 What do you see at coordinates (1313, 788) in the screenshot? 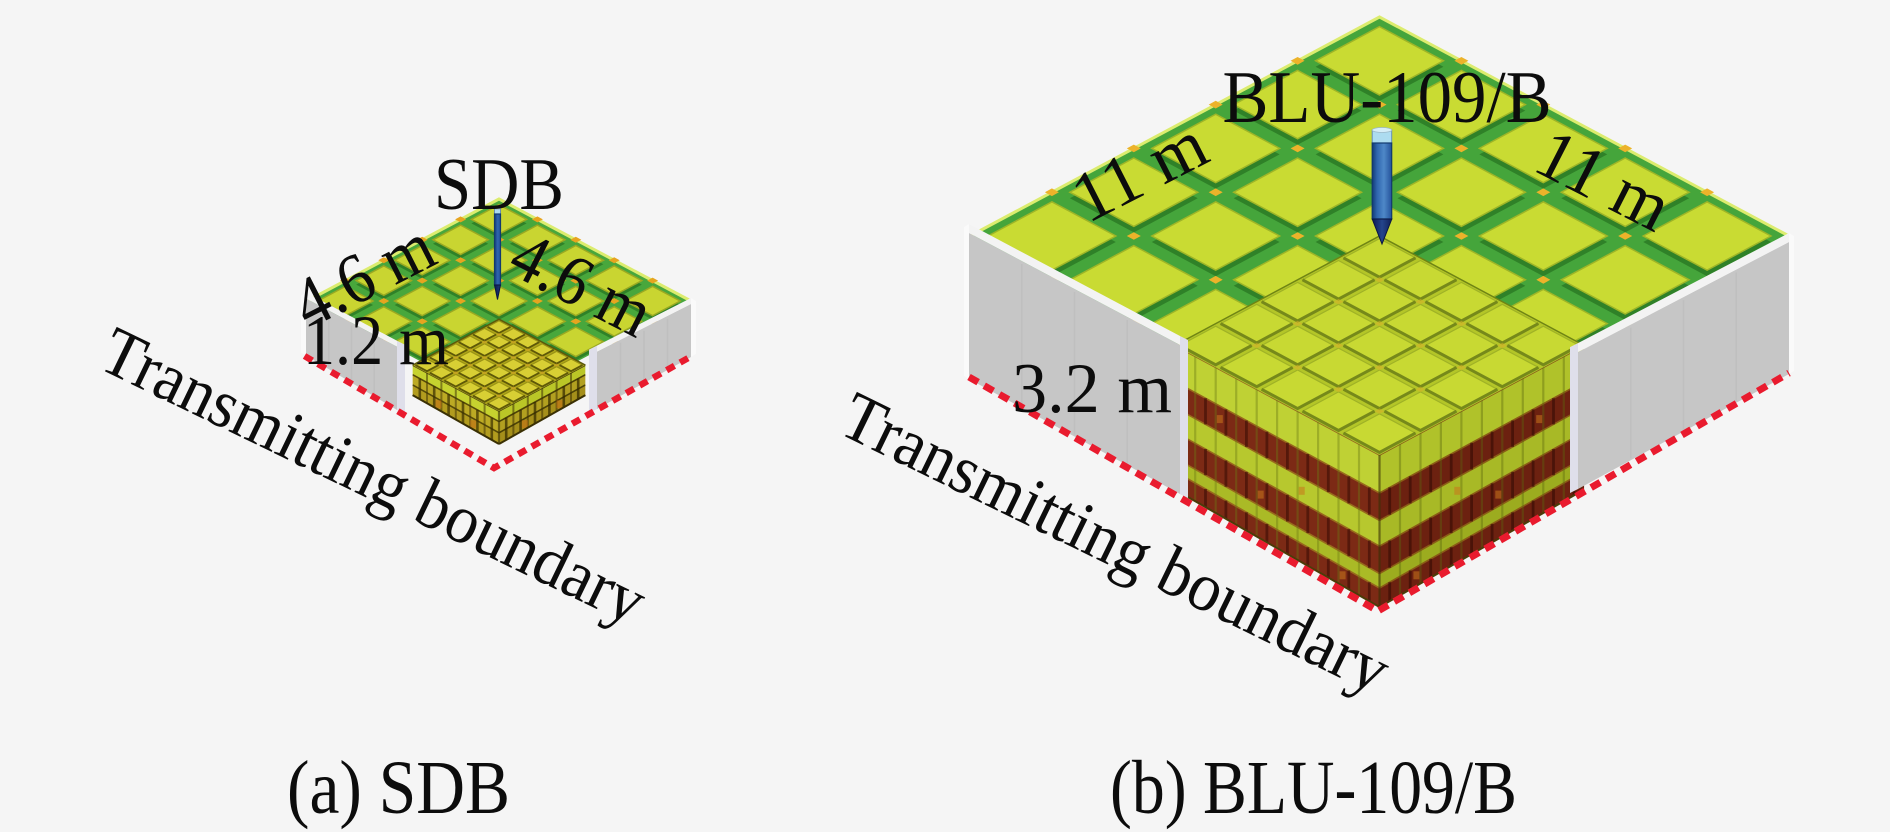
I see `svg-text: (b) BLU-109/B` at bounding box center [1313, 788].